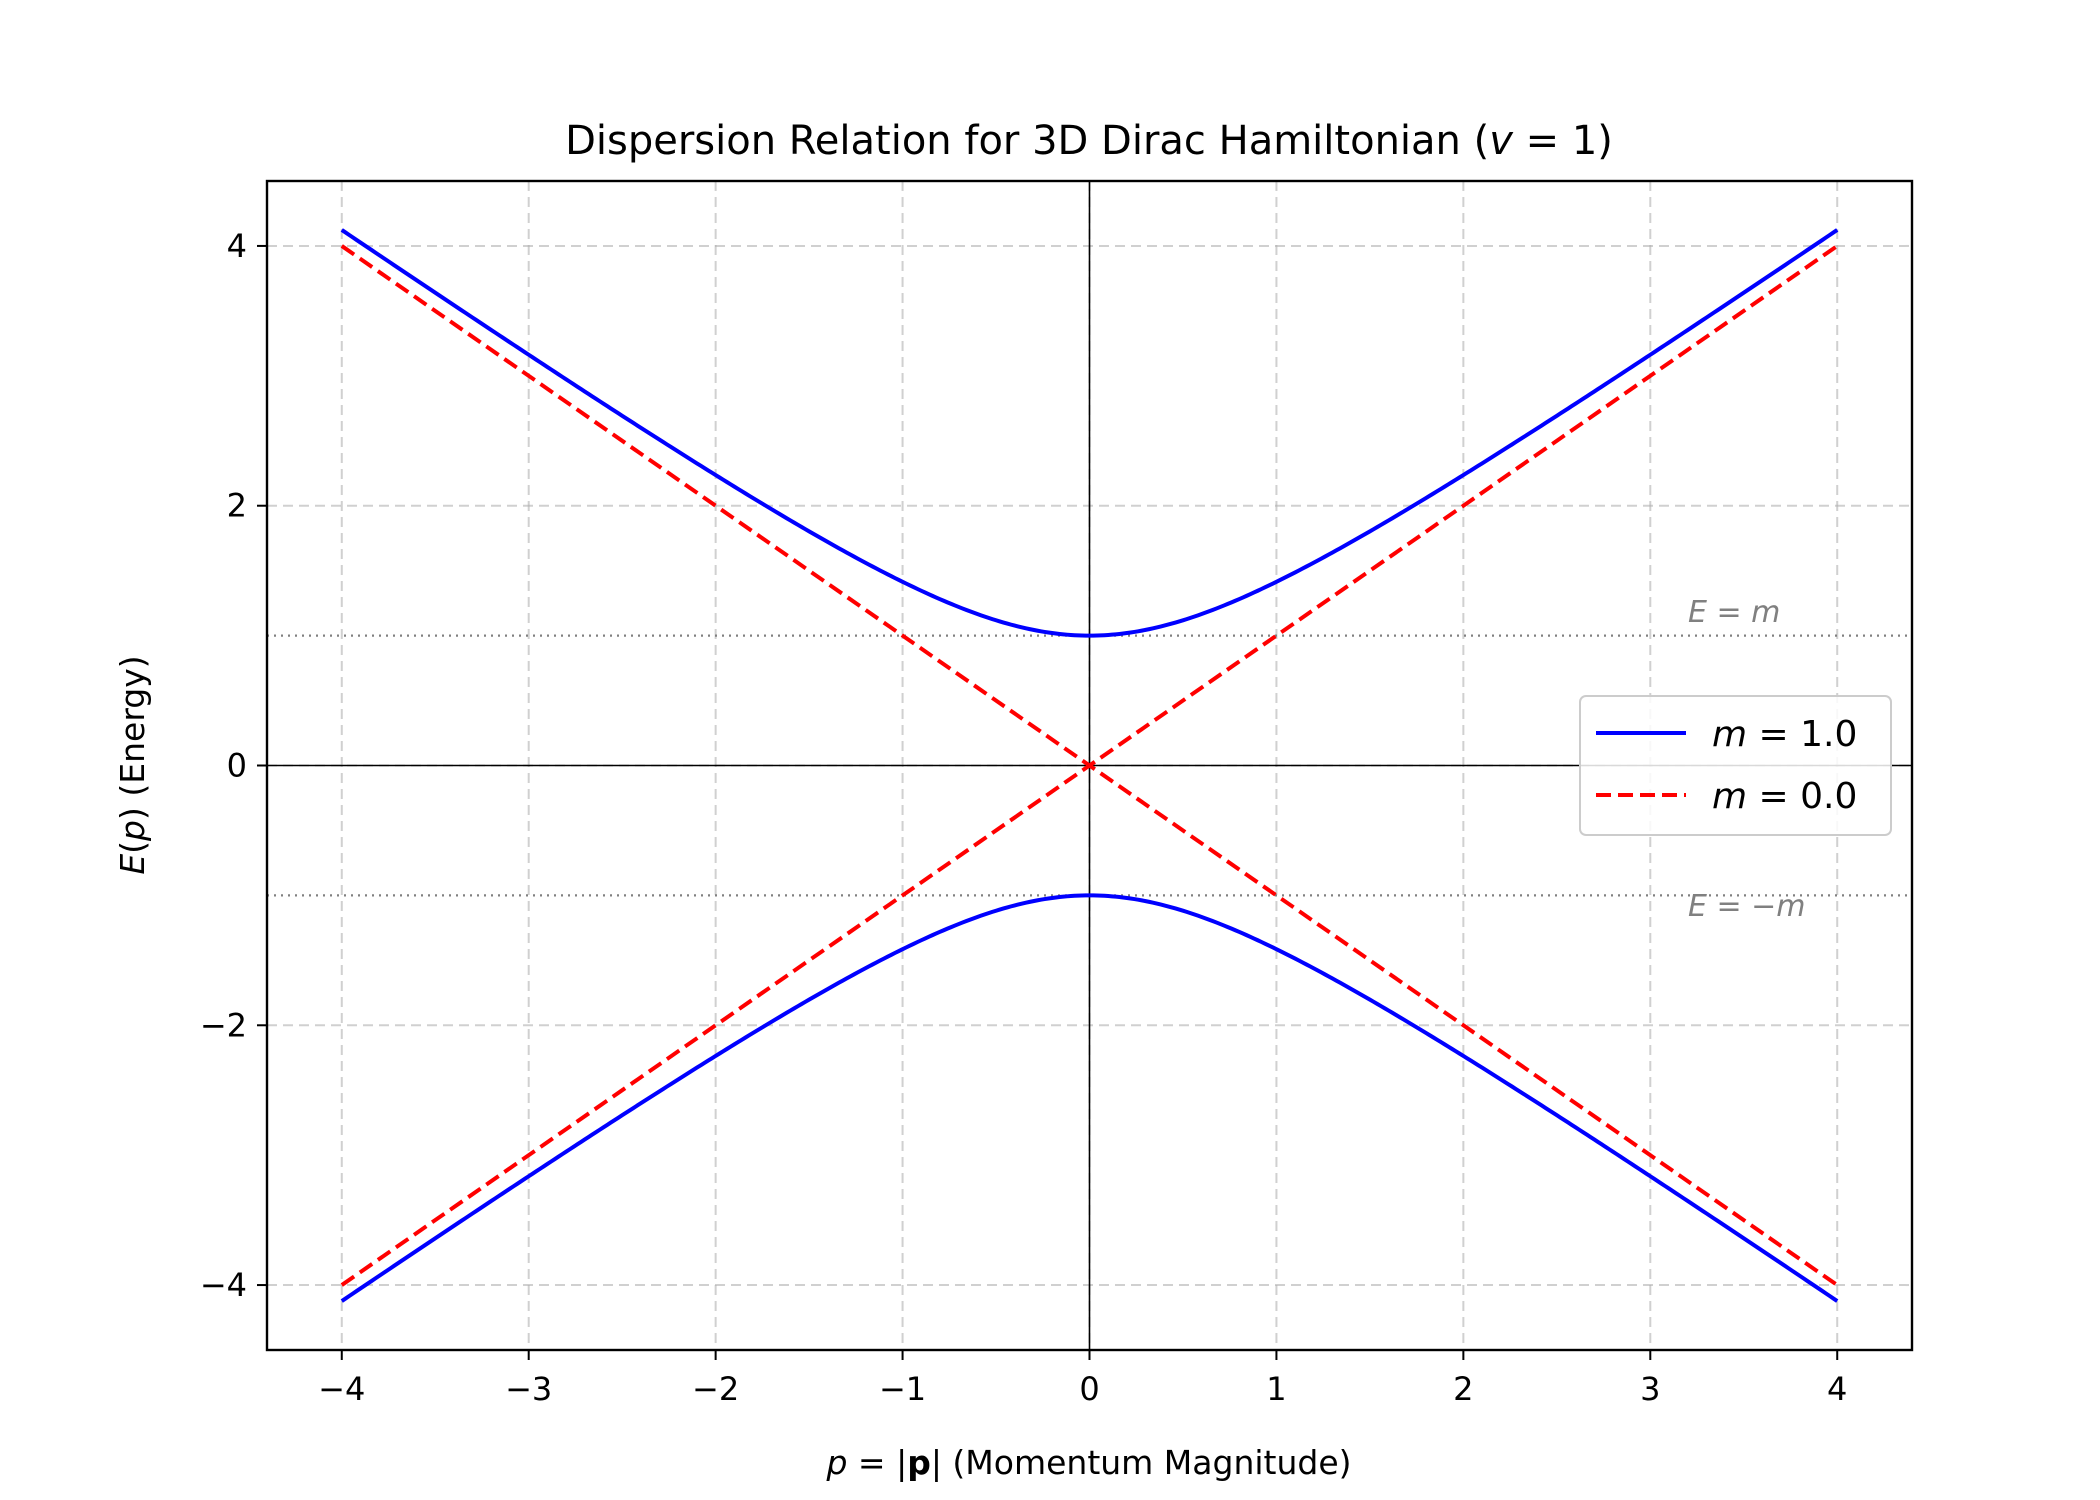  Describe the element at coordinates (1088, 1462) in the screenshot. I see `x-axis-label: p = |p| (Momentum Magnitude)` at that location.